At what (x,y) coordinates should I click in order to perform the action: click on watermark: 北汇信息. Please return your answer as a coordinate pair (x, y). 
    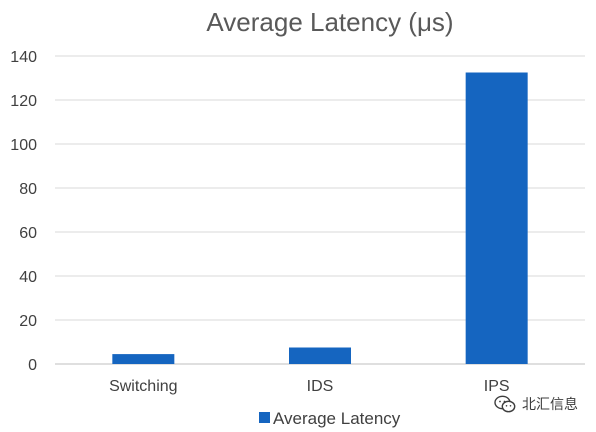
    Looking at the image, I should click on (536, 404).